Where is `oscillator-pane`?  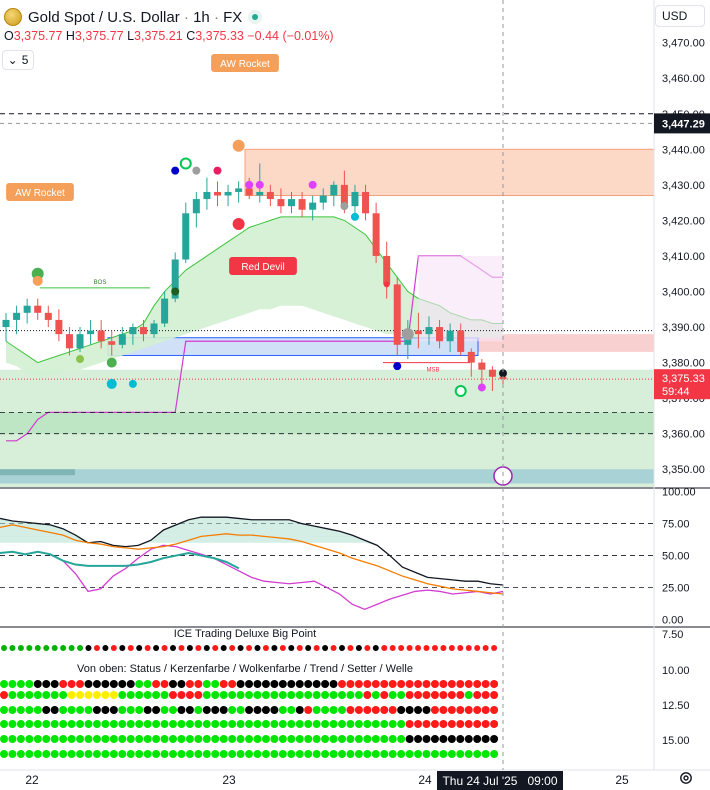 oscillator-pane is located at coordinates (327, 563).